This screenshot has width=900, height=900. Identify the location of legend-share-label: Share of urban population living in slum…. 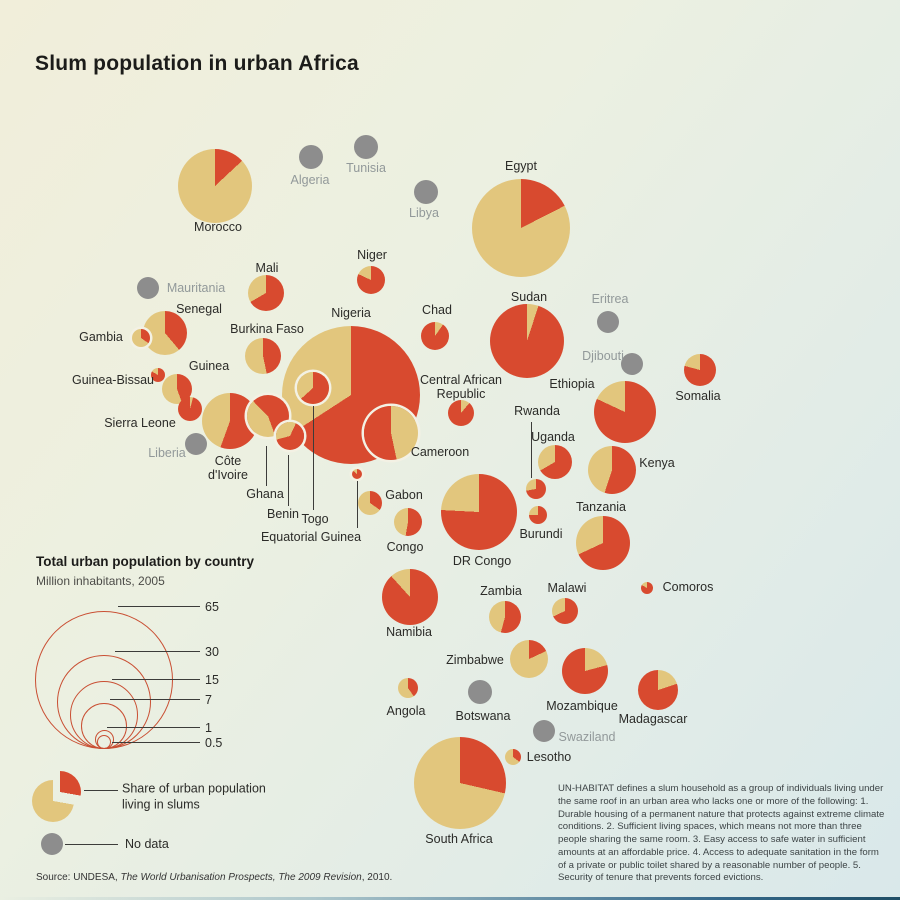
(194, 796).